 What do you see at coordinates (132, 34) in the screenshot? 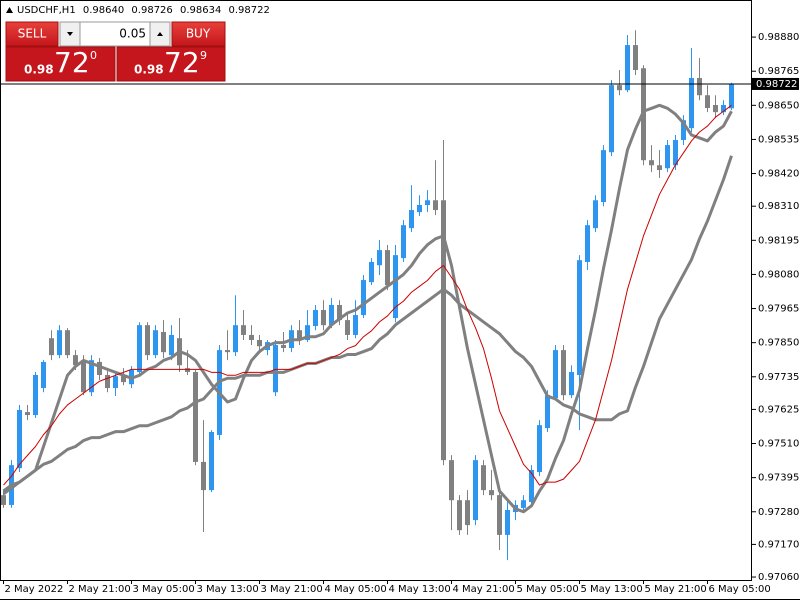
I see `lot-value: 0.05` at bounding box center [132, 34].